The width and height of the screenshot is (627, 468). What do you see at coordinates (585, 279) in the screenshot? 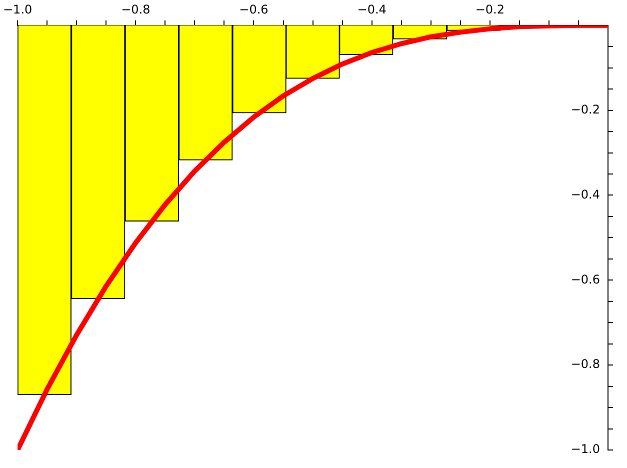
I see `y-tick-label: −0.6` at bounding box center [585, 279].